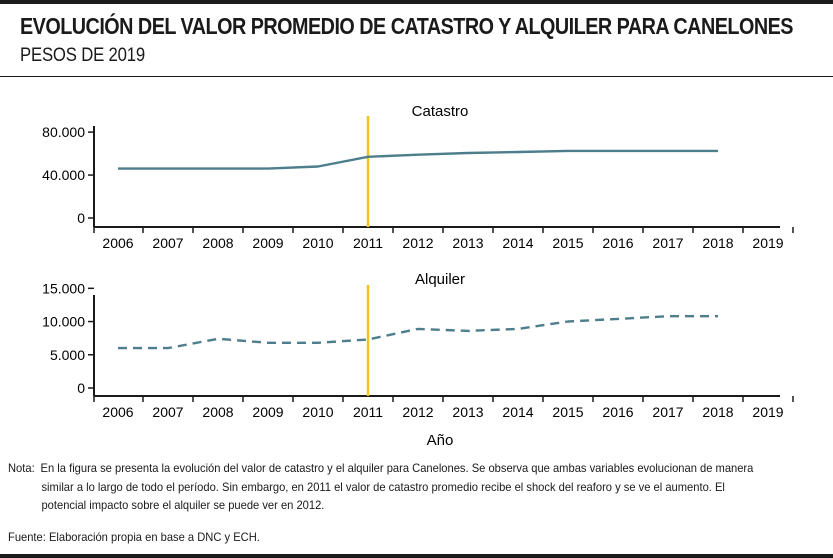 This screenshot has width=833, height=558. I want to click on series-line-alquiler, so click(418, 332).